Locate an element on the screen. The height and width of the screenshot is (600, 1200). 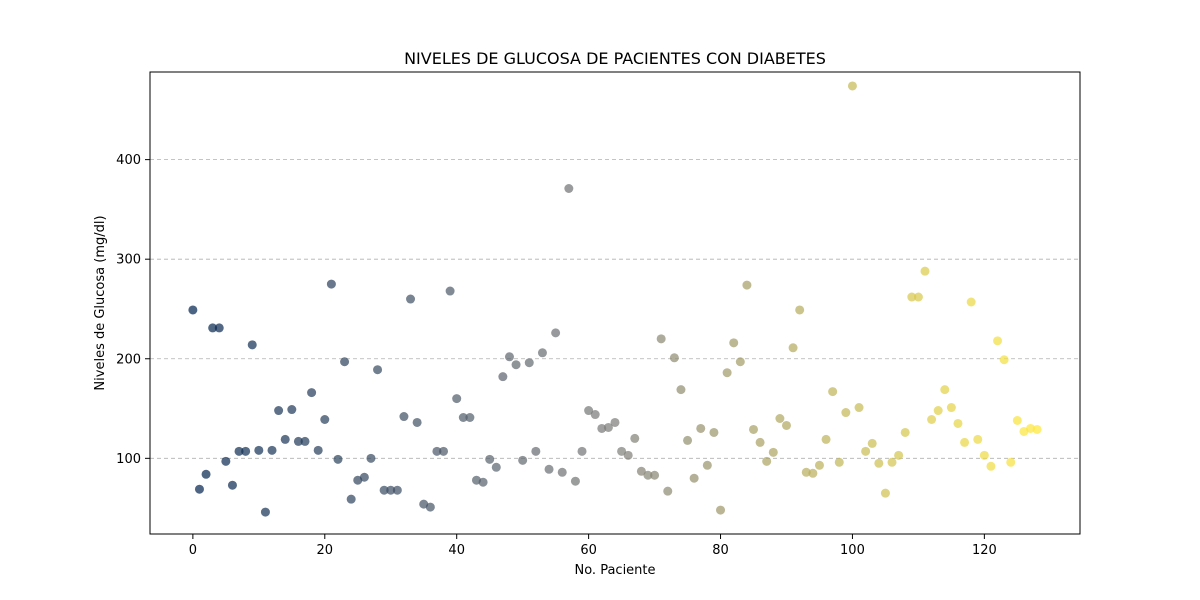
x-axis-label: No. Paciente is located at coordinates (614, 570).